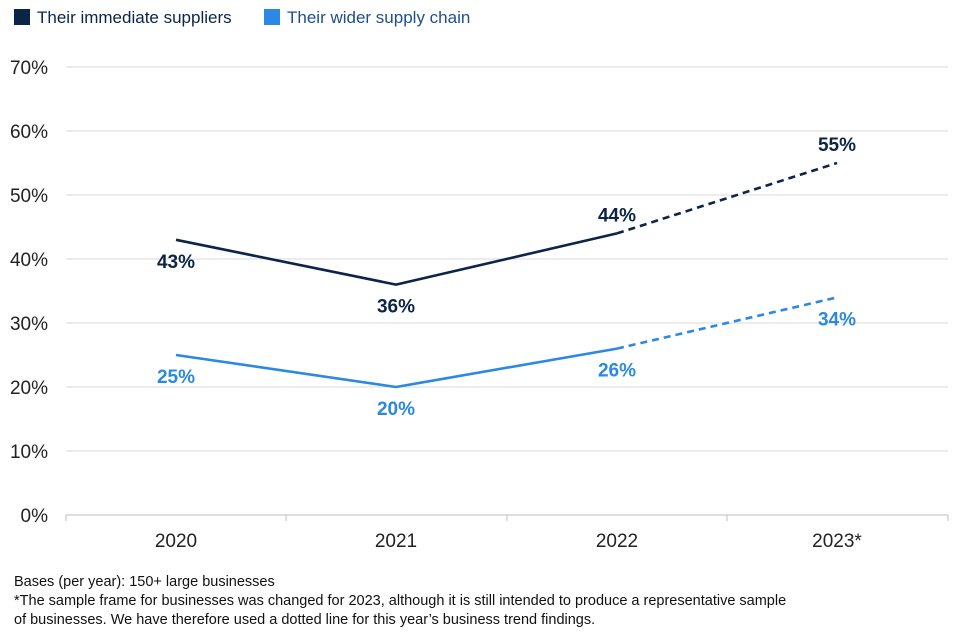 The height and width of the screenshot is (640, 960). I want to click on y-tick-label: 10%, so click(29, 452).